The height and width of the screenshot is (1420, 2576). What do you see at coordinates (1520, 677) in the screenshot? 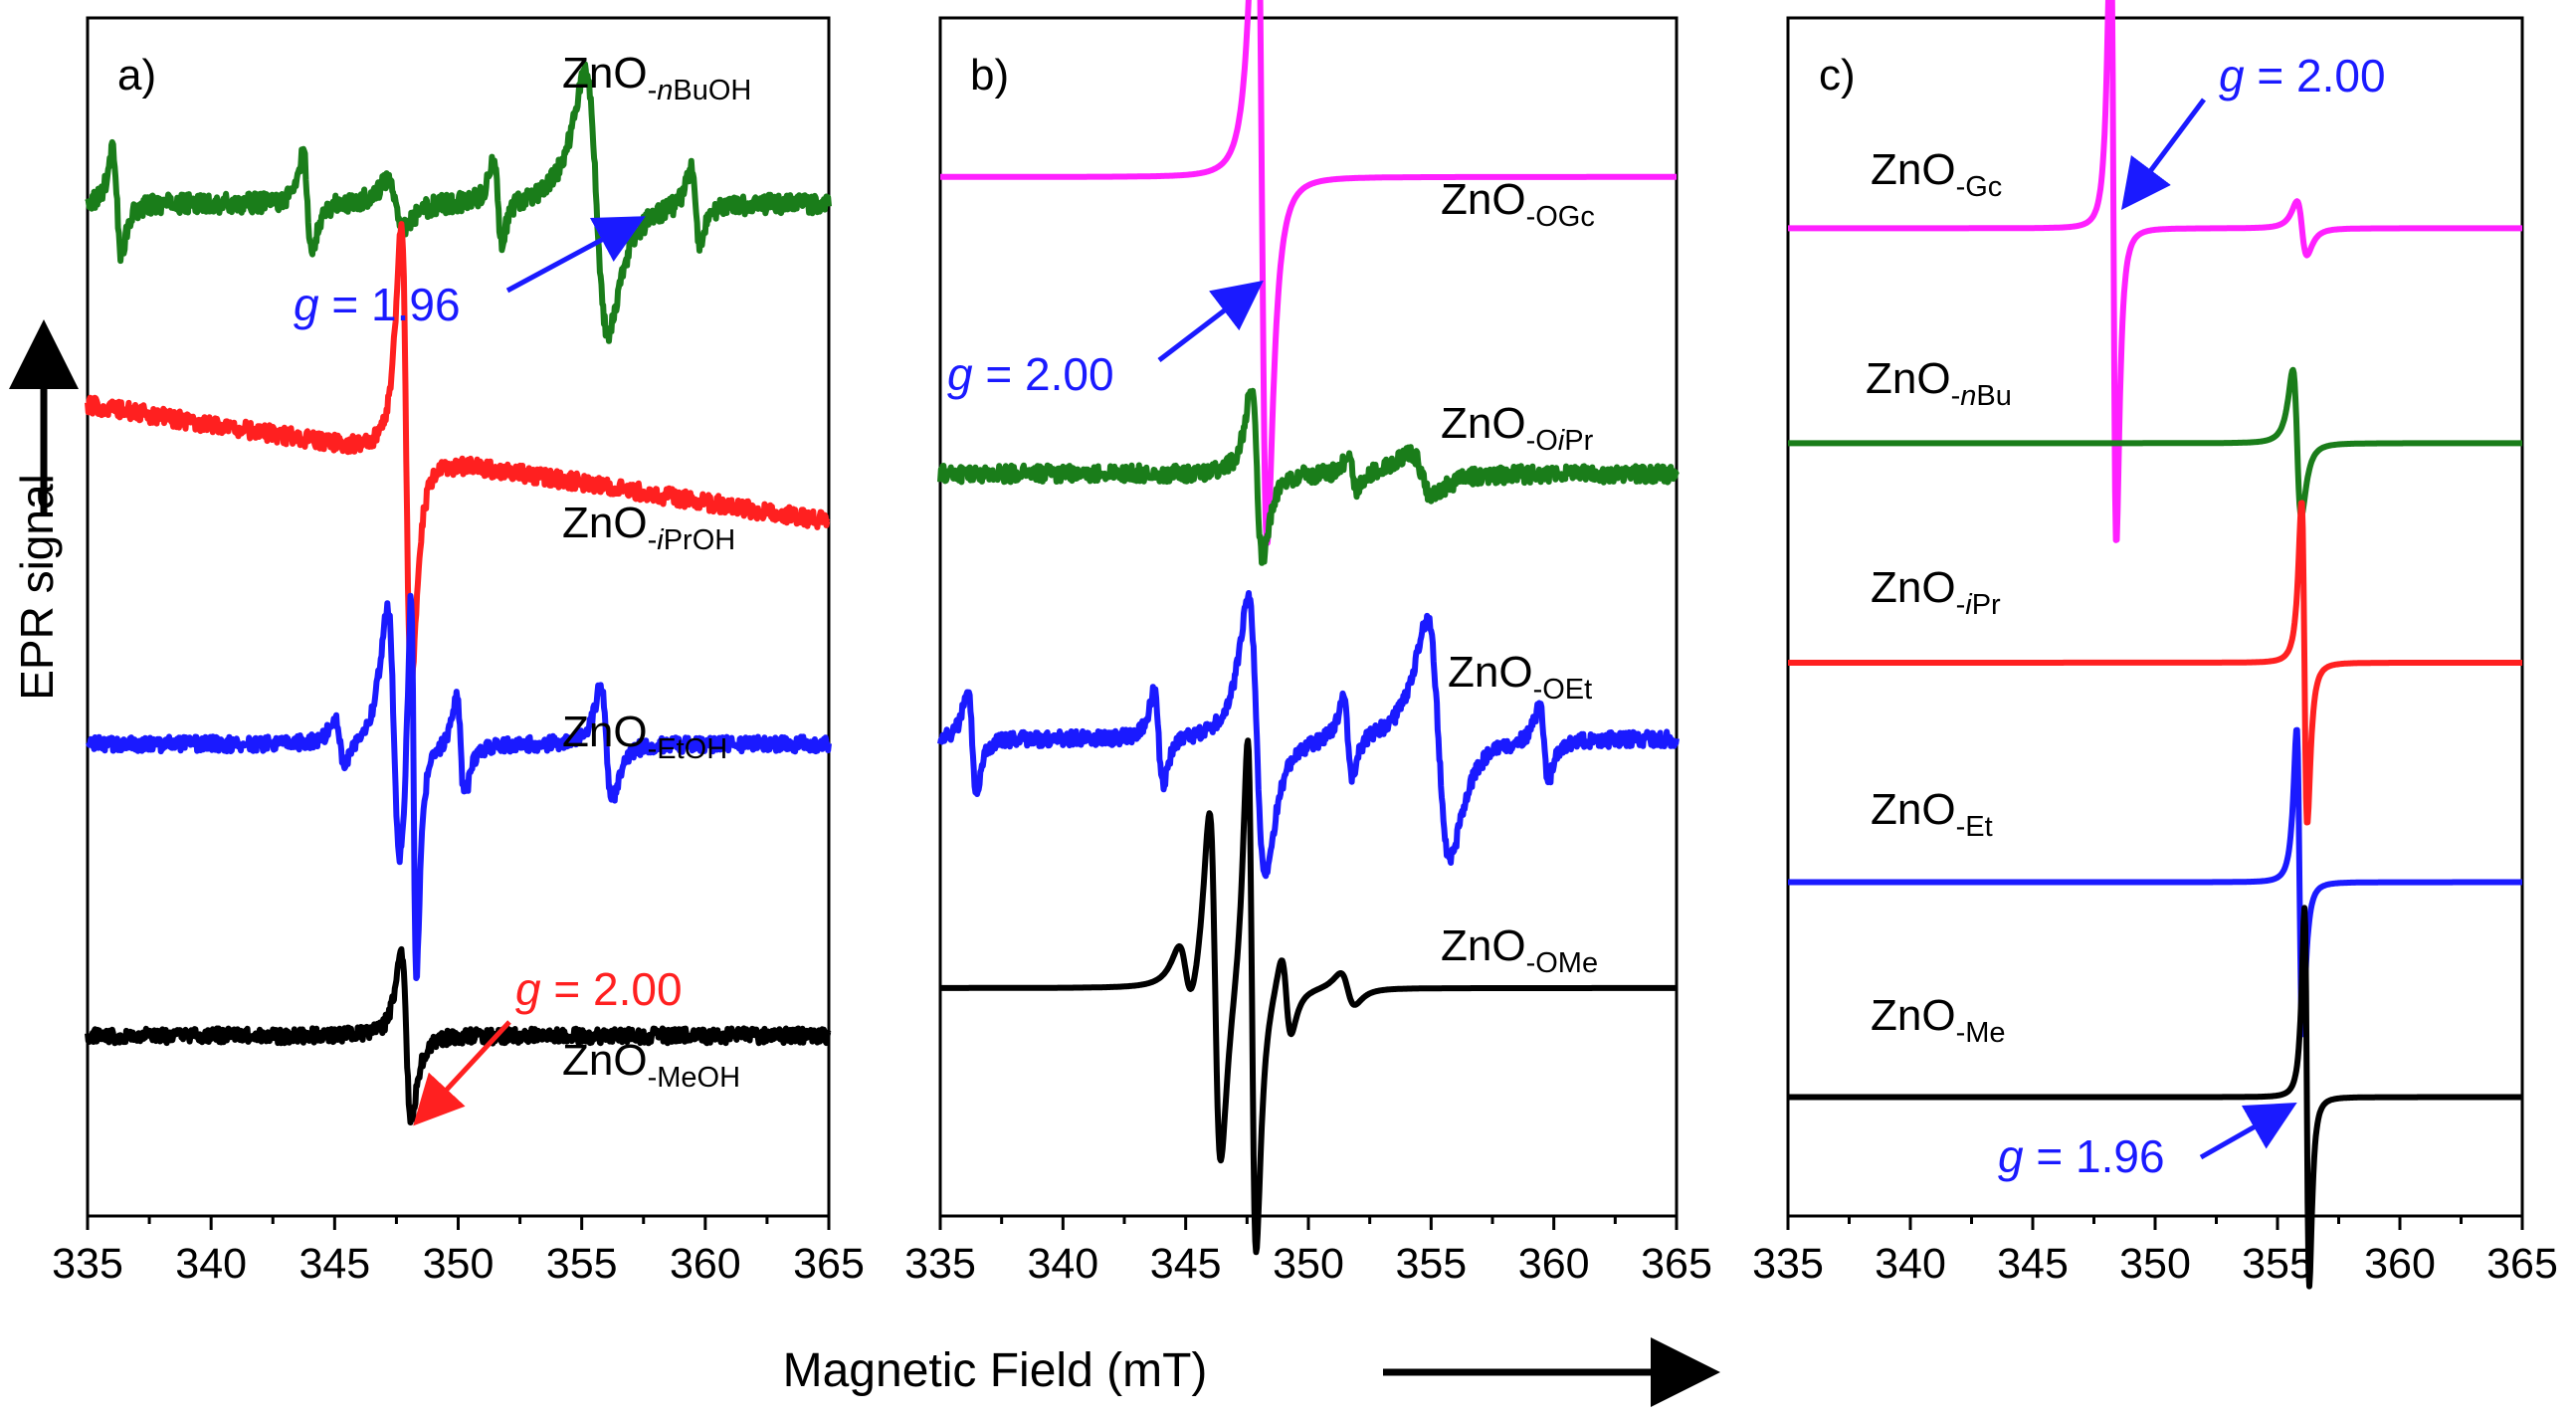
I see `series-label: ZnO-OEt` at bounding box center [1520, 677].